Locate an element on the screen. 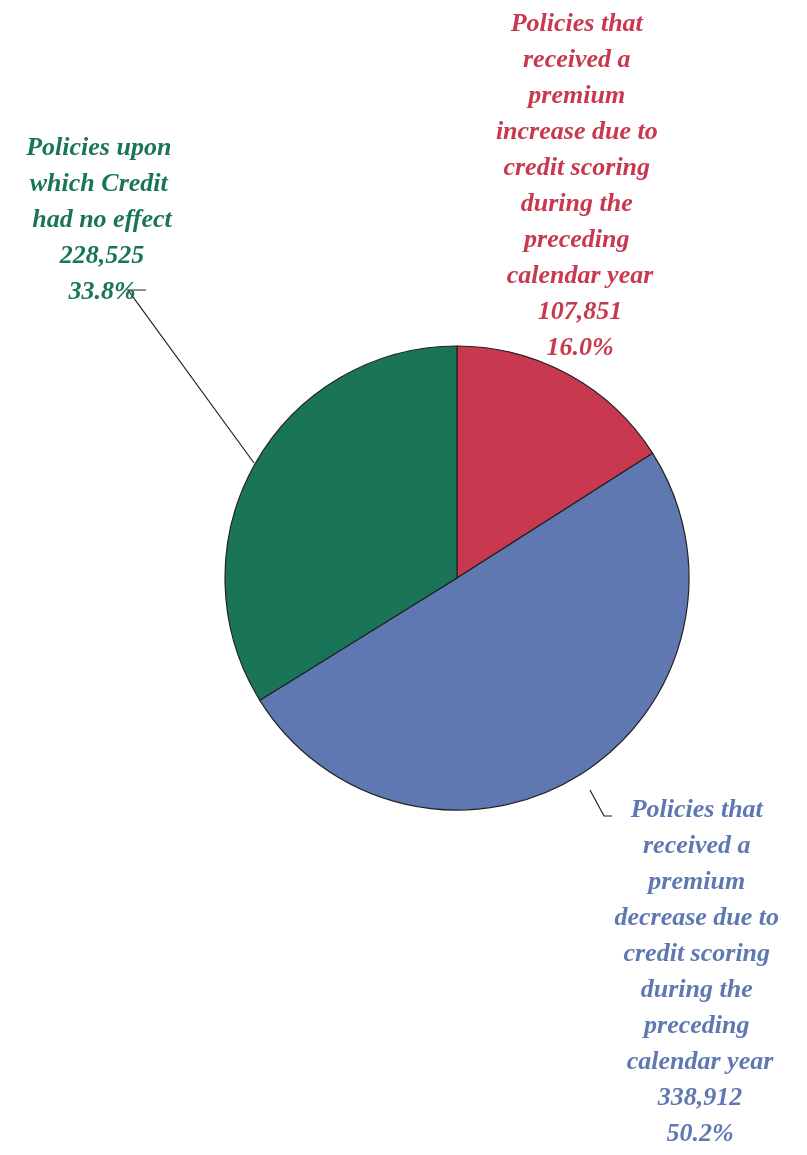 This screenshot has width=807, height=1155. data-label: 228,525 33.8% is located at coordinates (101, 272).